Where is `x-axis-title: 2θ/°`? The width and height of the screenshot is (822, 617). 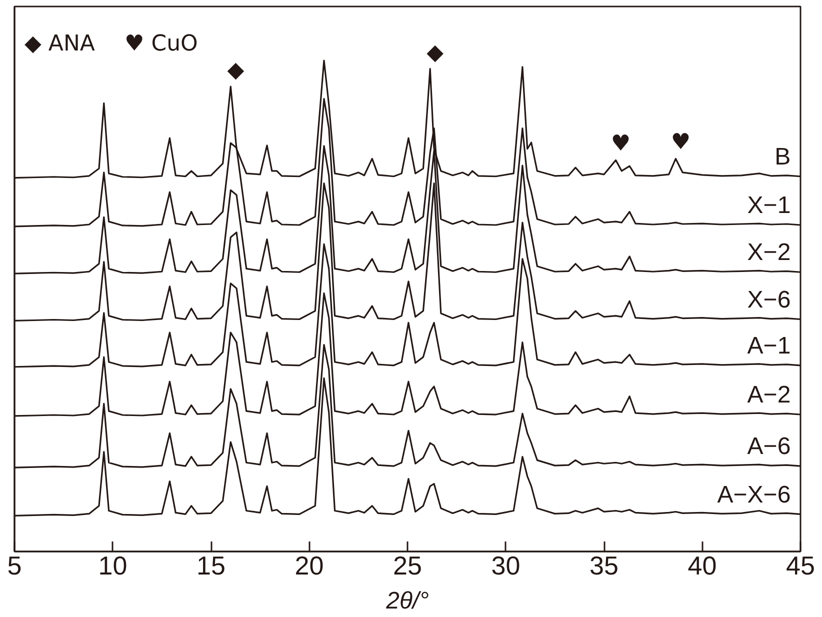 x-axis-title: 2θ/° is located at coordinates (407, 601).